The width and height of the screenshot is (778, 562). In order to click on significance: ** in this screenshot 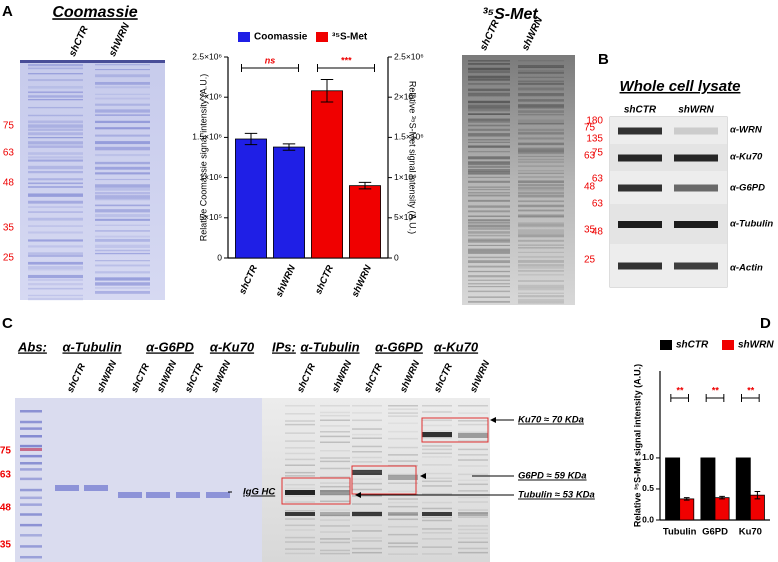, I will do `click(751, 390)`.